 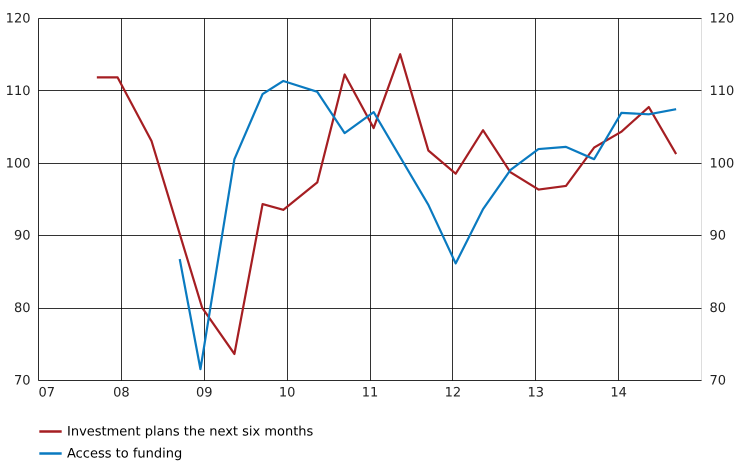 I want to click on x-tick-label: 13, so click(x=535, y=393).